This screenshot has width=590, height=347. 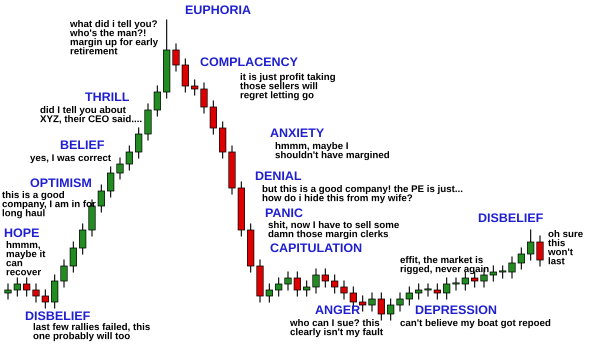 What do you see at coordinates (444, 265) in the screenshot?
I see `annotation: effit, the market is rigged, never again` at bounding box center [444, 265].